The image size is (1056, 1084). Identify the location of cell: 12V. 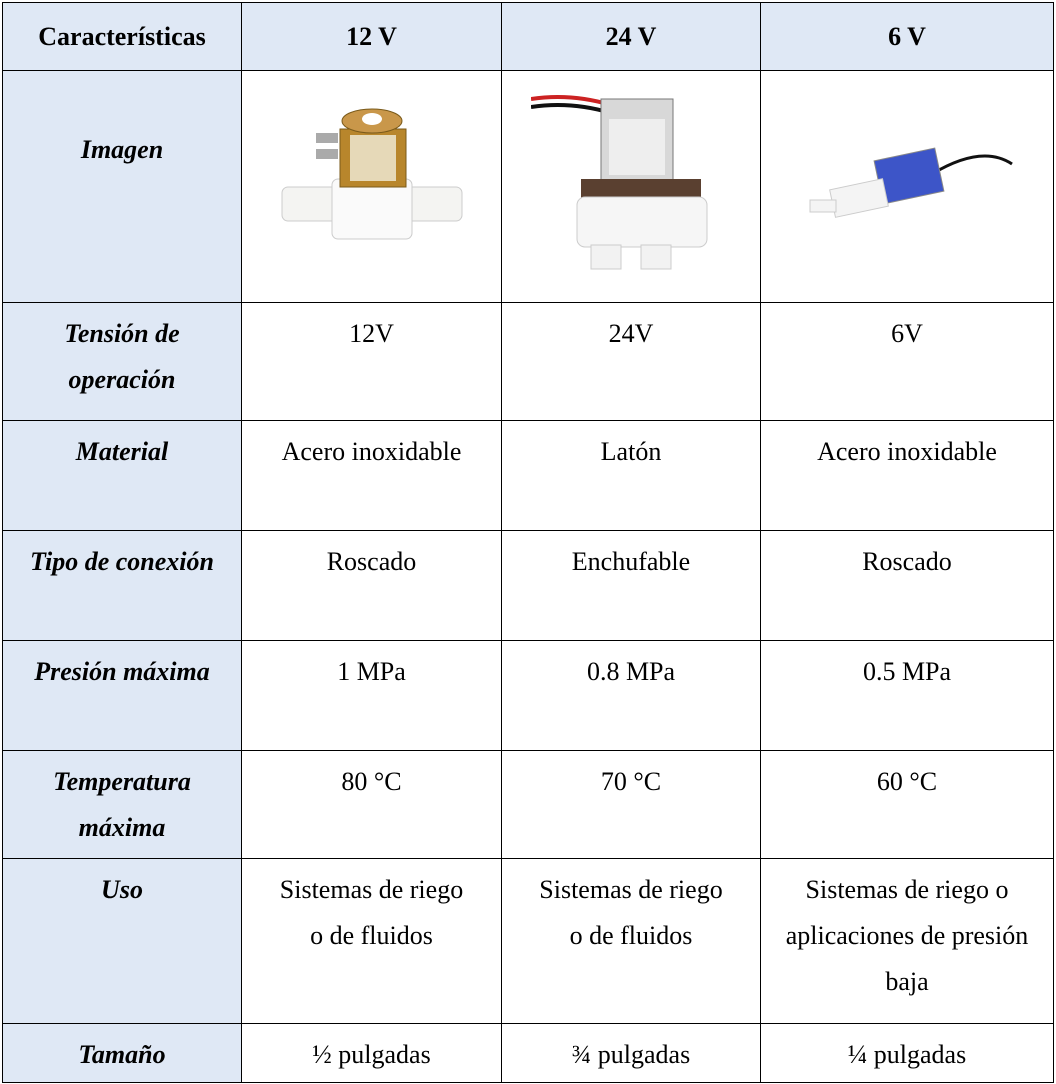
(371, 361).